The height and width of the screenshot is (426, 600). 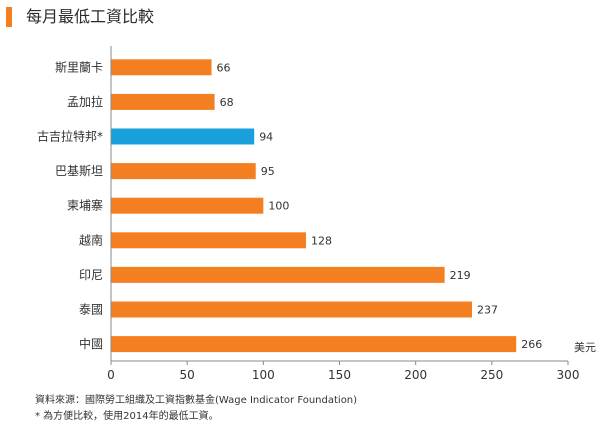 What do you see at coordinates (91, 275) in the screenshot?
I see `category-label: 印尼` at bounding box center [91, 275].